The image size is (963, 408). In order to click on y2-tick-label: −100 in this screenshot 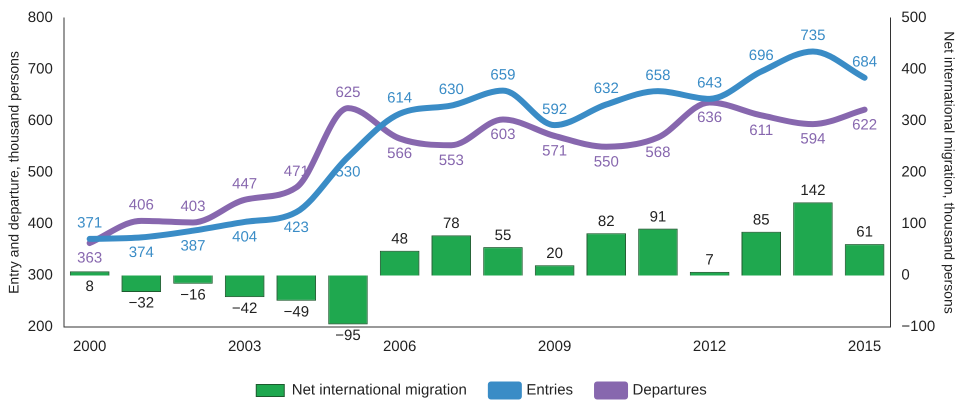, I will do `click(918, 327)`.